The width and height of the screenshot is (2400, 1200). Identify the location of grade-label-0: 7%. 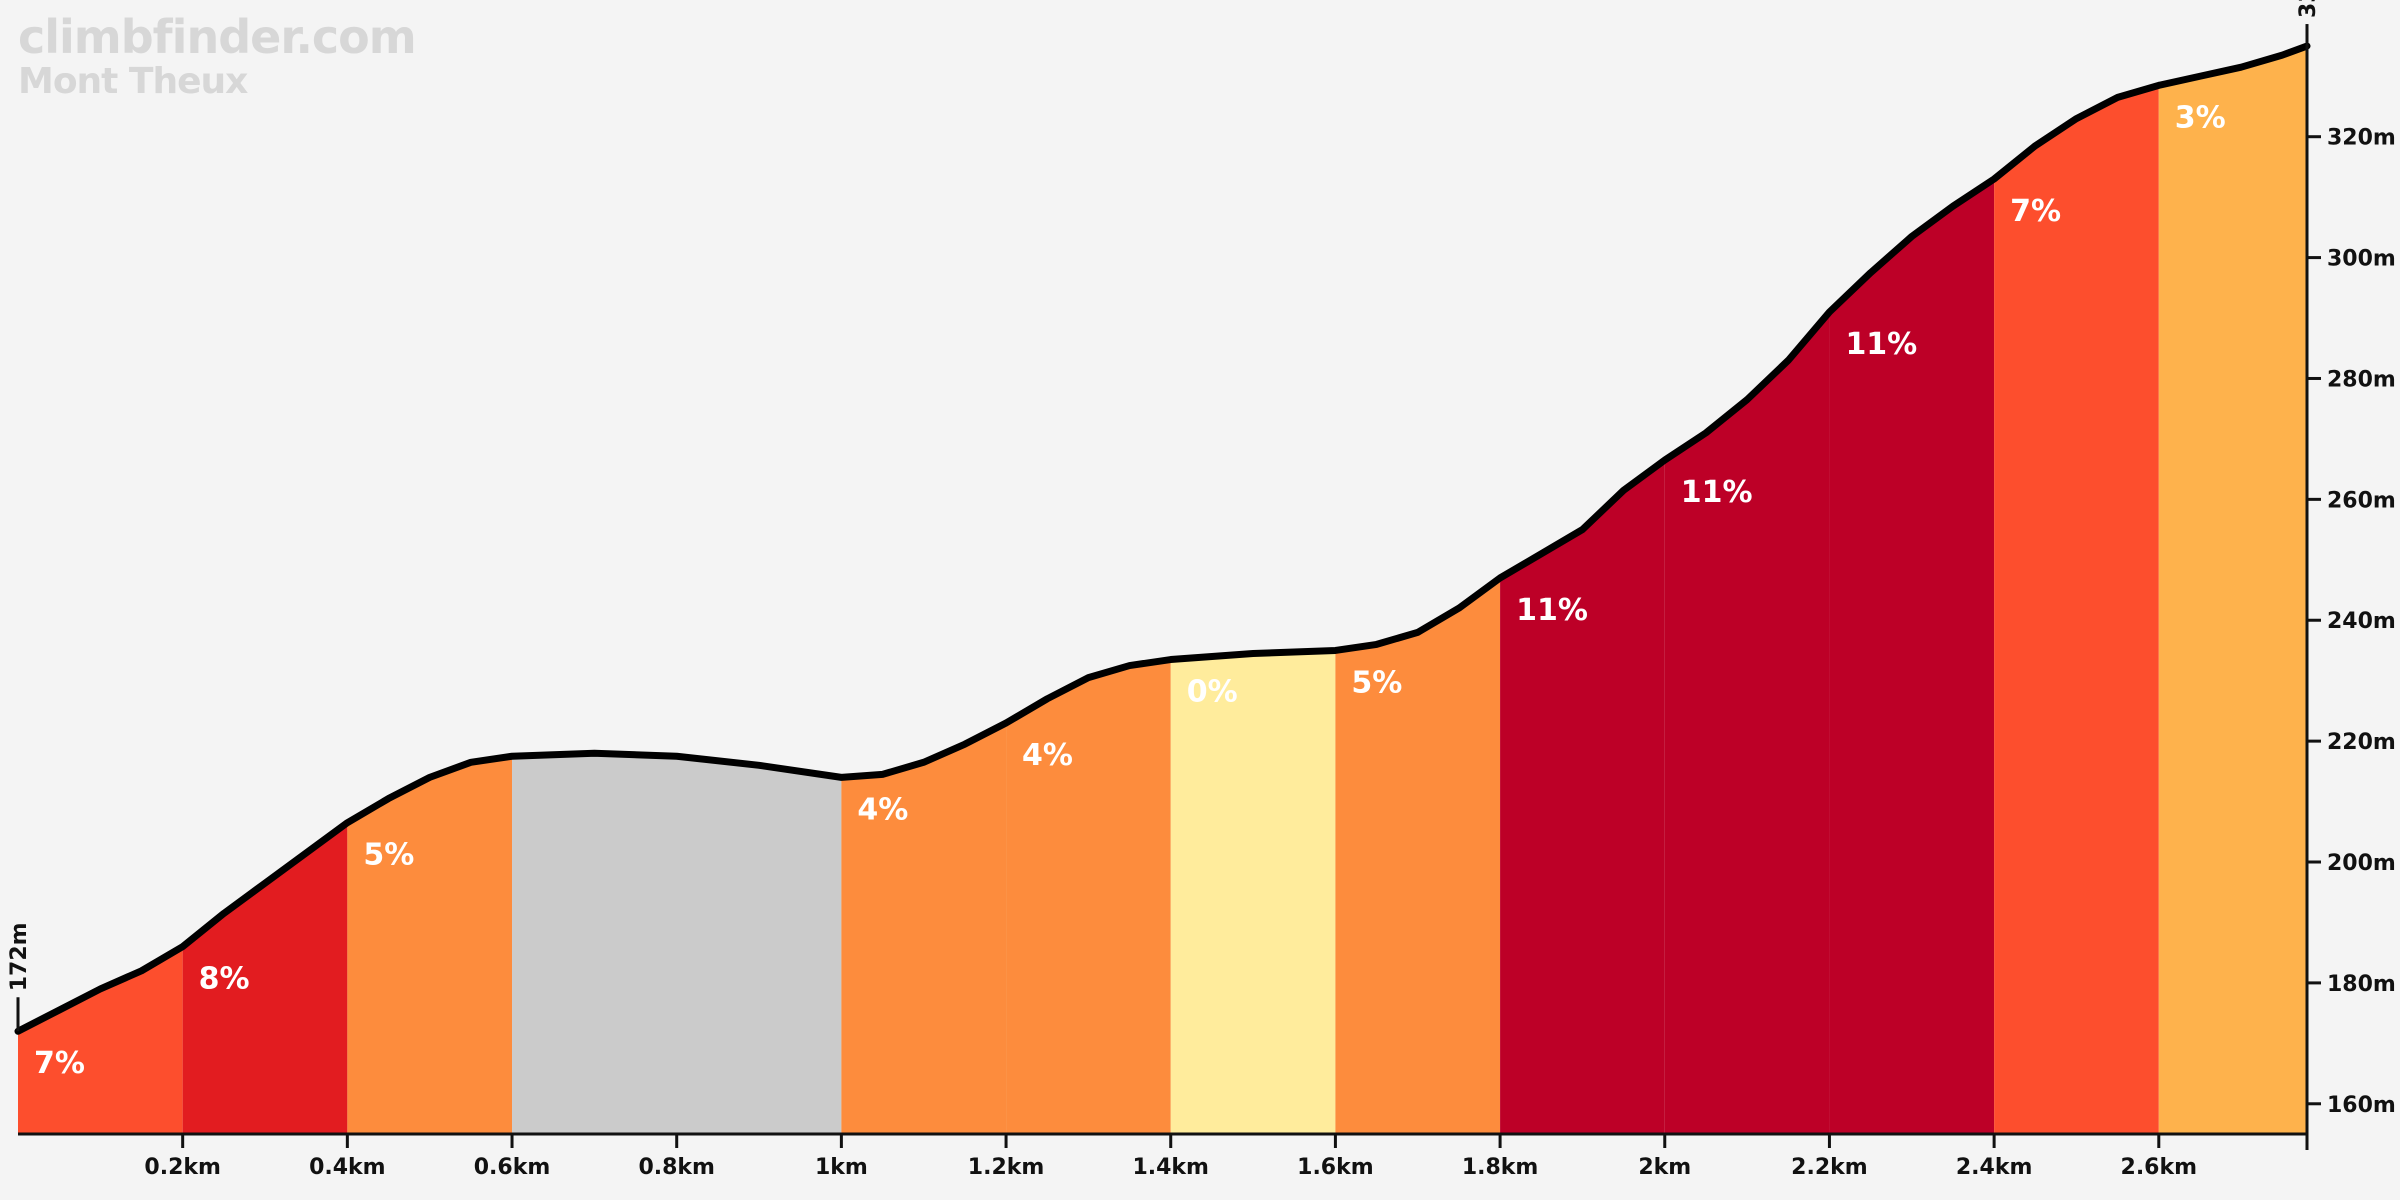
(59, 1063).